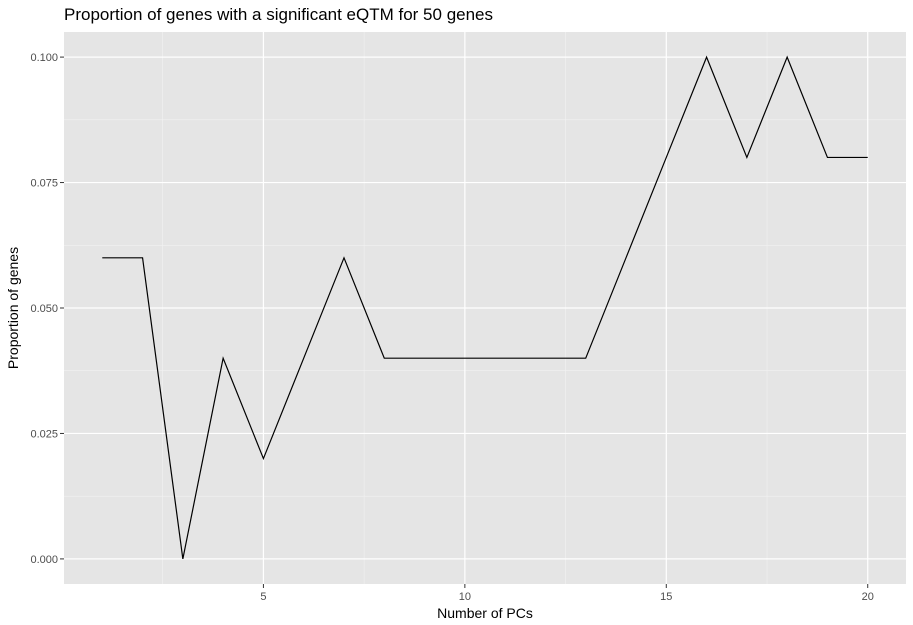 The height and width of the screenshot is (625, 913). What do you see at coordinates (13, 308) in the screenshot?
I see `y-axis-title: Proportion of genes` at bounding box center [13, 308].